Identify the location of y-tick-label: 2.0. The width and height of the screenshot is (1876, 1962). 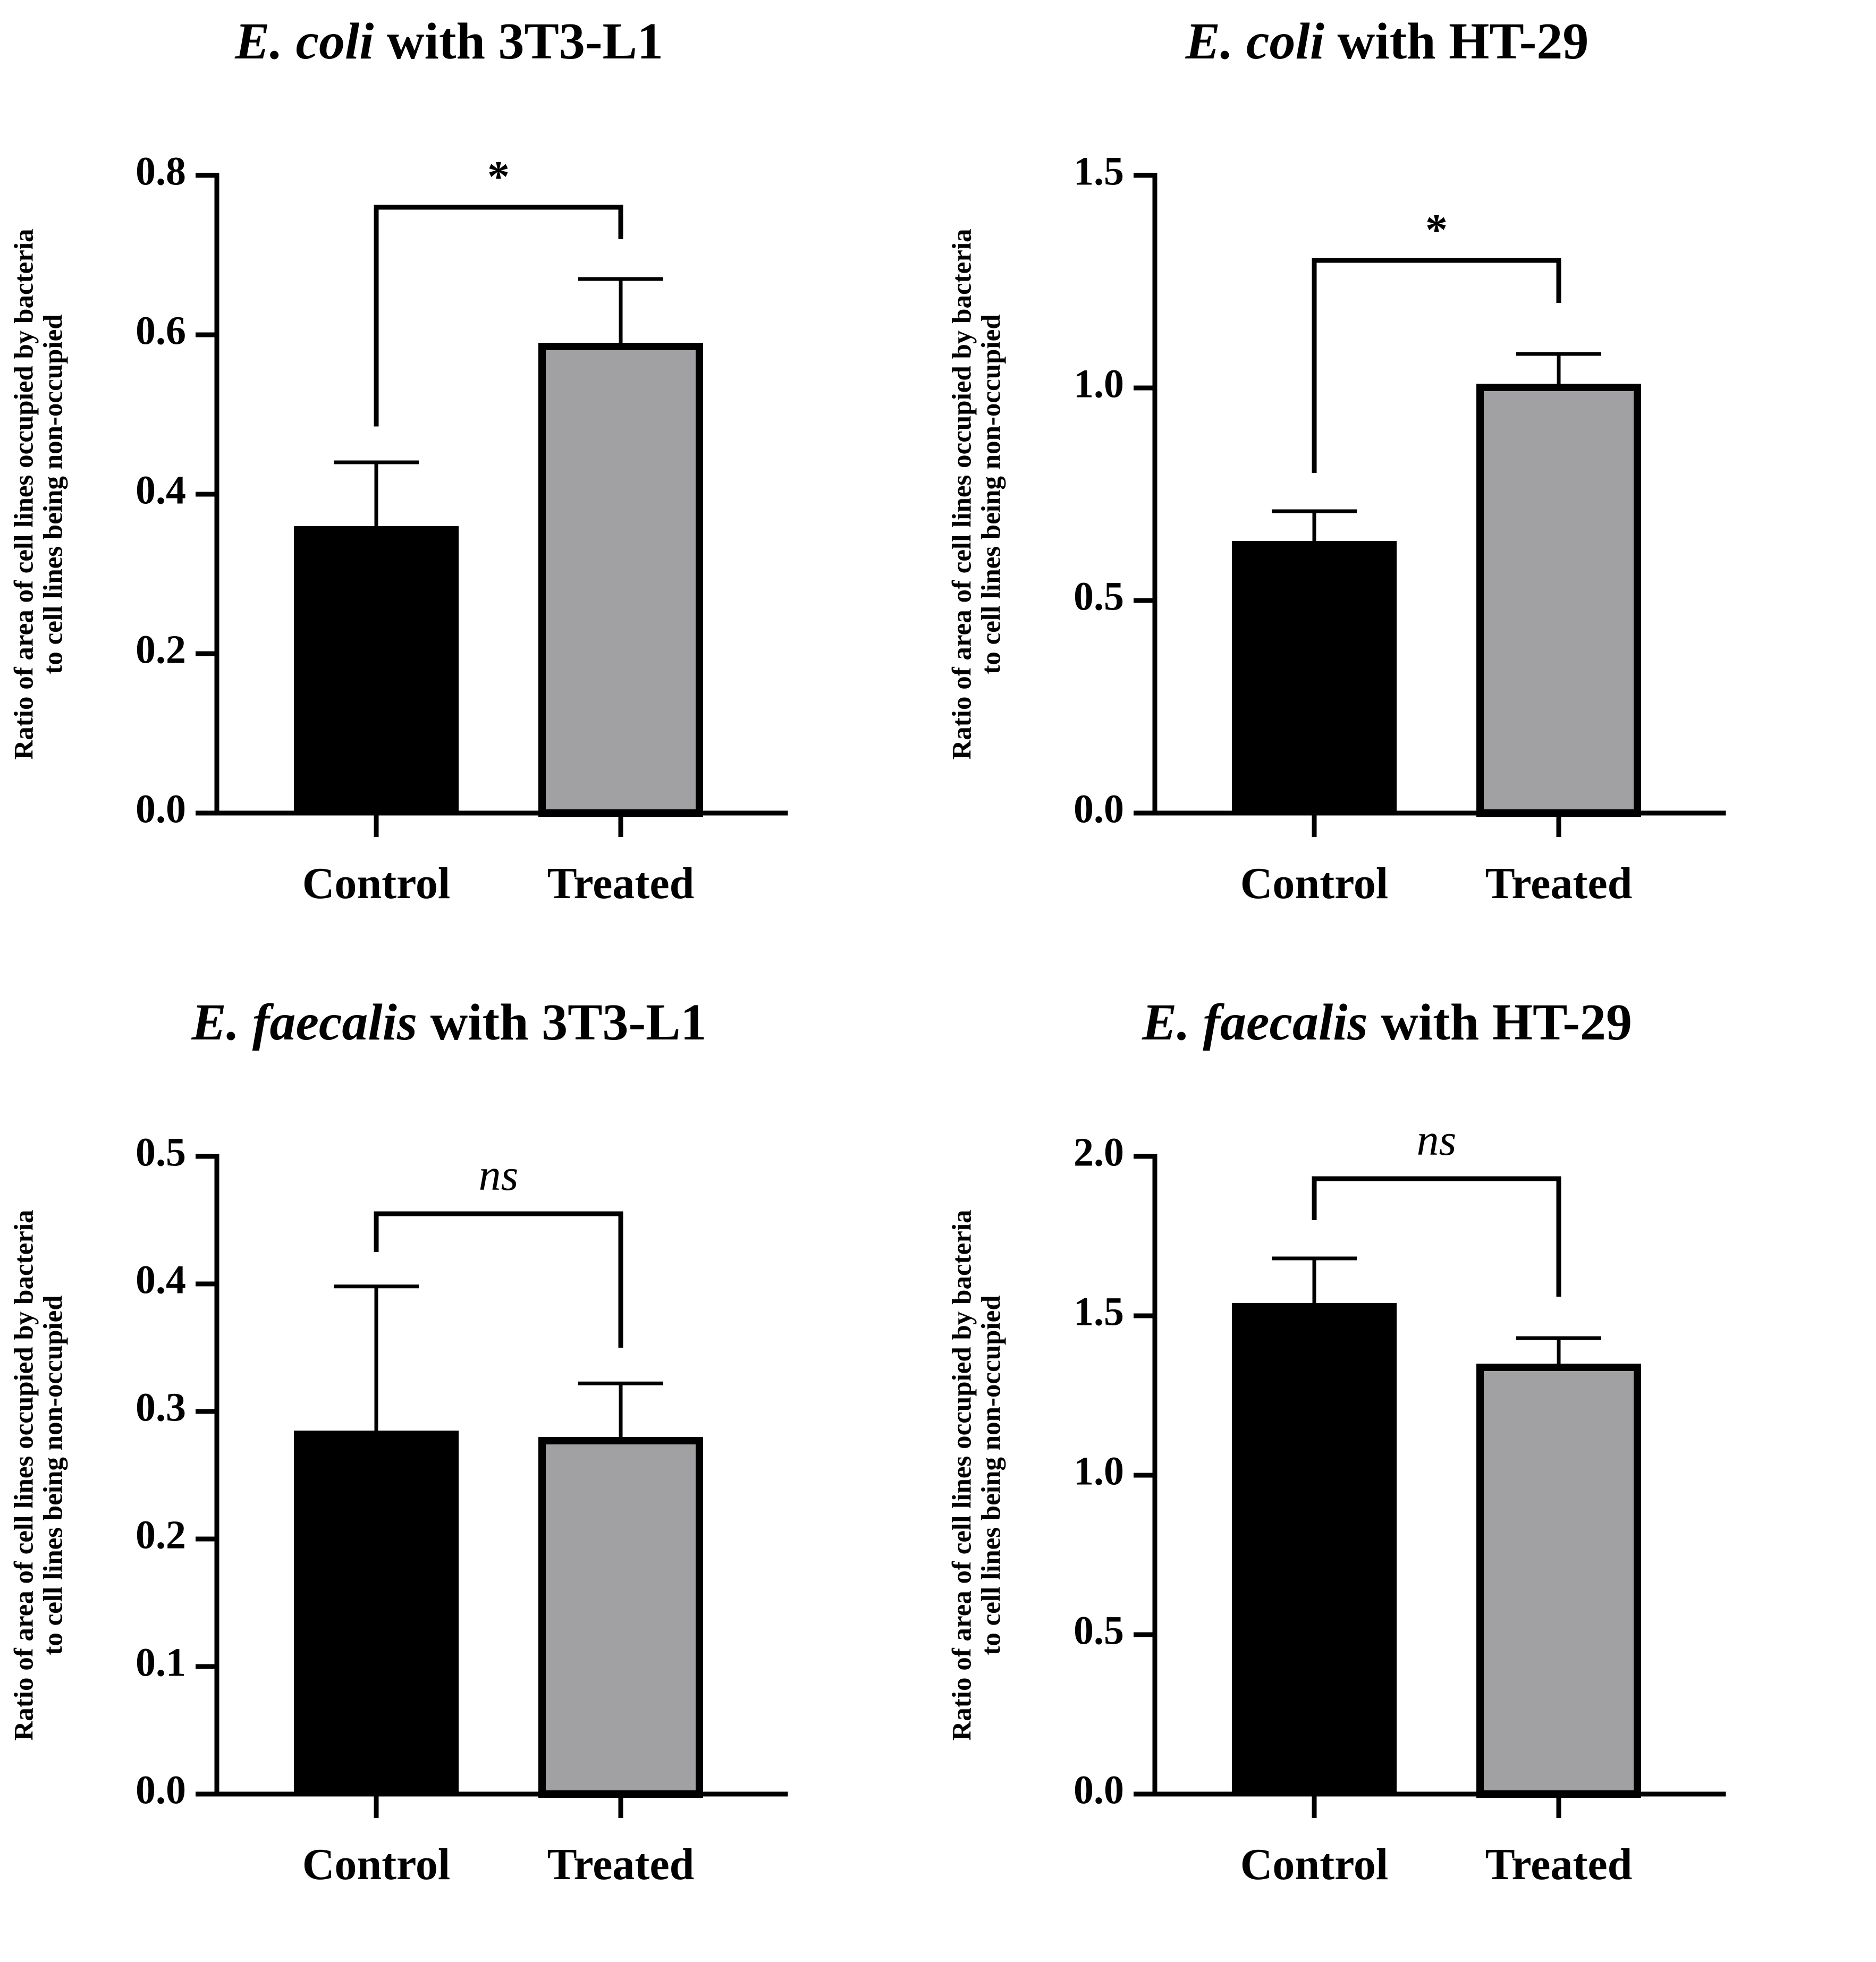
(1099, 1152).